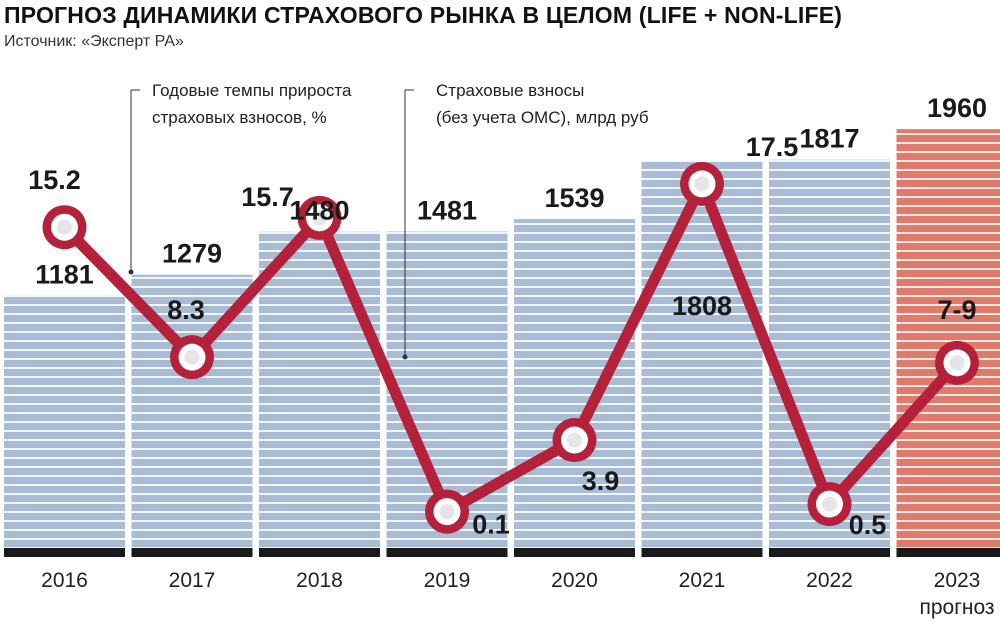 This screenshot has width=1000, height=634. I want to click on bar-2023, so click(948, 338).